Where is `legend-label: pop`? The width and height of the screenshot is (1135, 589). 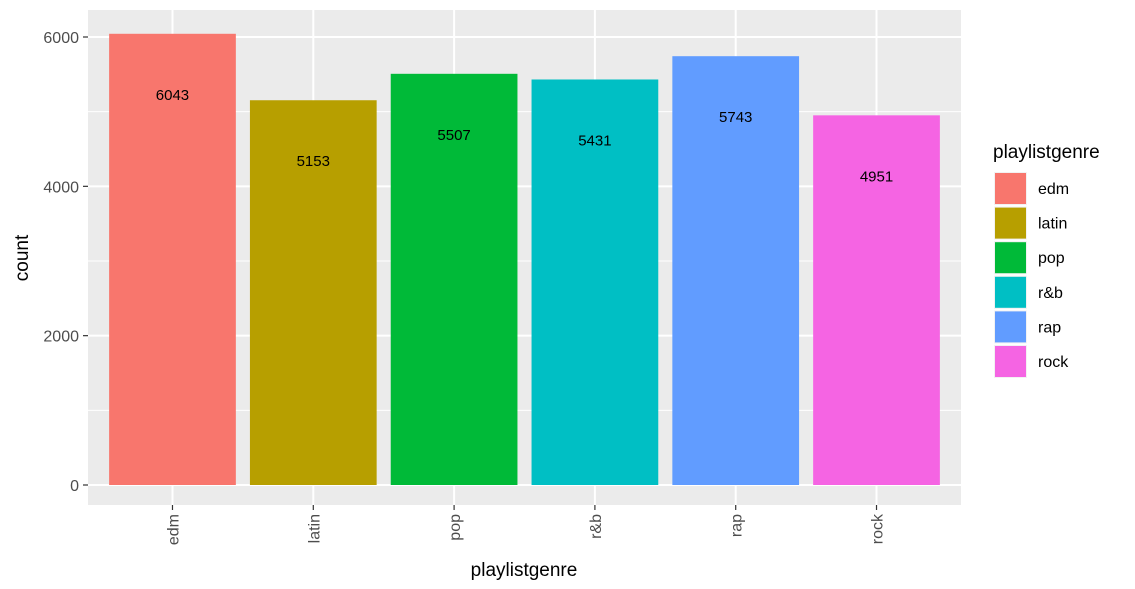
legend-label: pop is located at coordinates (1051, 258).